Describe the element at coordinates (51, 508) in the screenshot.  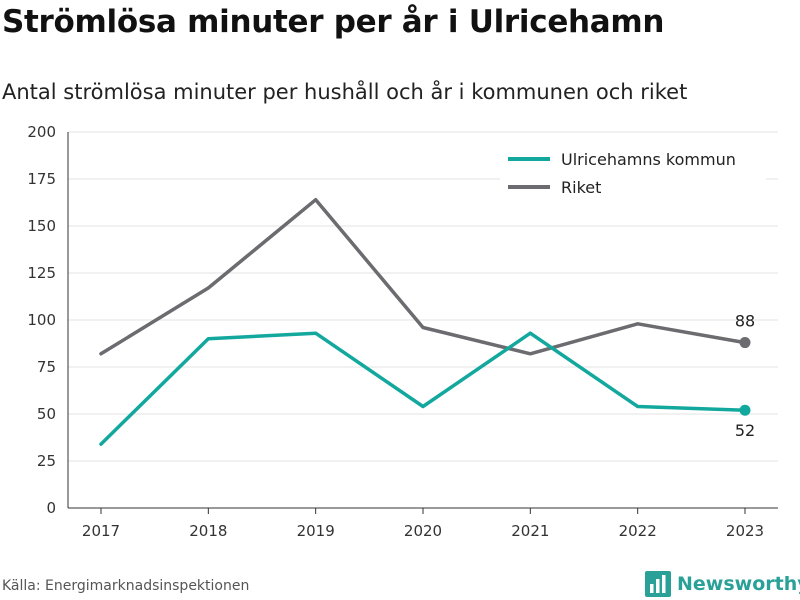
I see `y-tick-label: 0` at that location.